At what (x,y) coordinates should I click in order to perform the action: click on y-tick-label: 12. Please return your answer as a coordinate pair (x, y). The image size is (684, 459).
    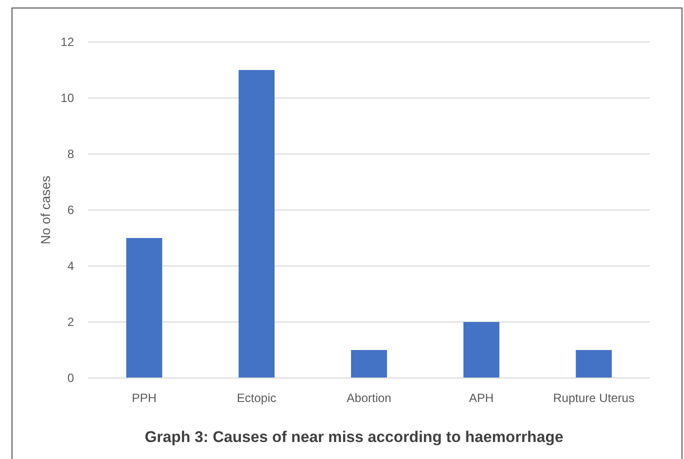
    Looking at the image, I should click on (67, 42).